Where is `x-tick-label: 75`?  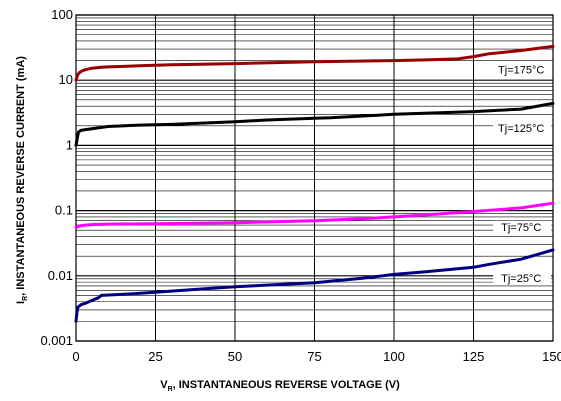 x-tick-label: 75 is located at coordinates (314, 356).